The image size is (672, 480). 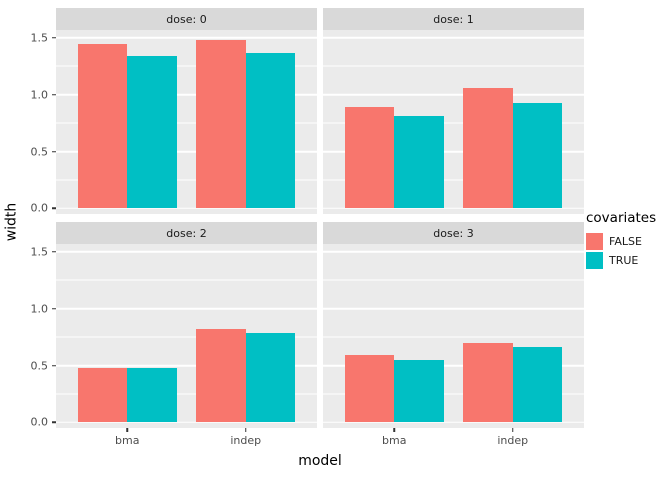 What do you see at coordinates (369, 158) in the screenshot?
I see `bar-dose-1-bma-FALSE` at bounding box center [369, 158].